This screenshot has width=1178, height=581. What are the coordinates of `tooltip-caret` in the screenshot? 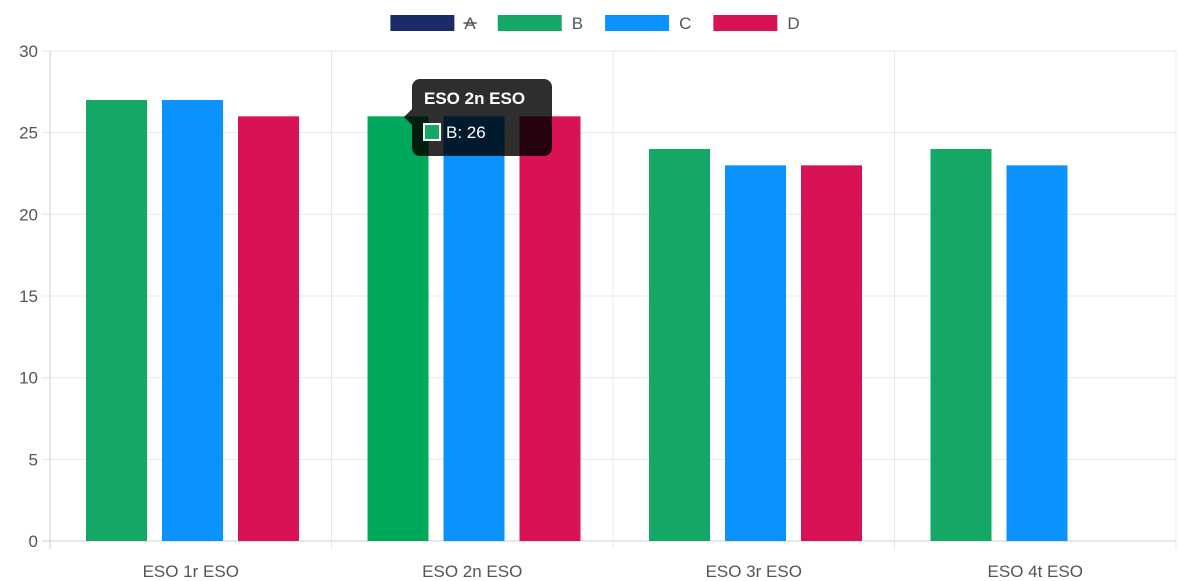 It's located at (408, 117).